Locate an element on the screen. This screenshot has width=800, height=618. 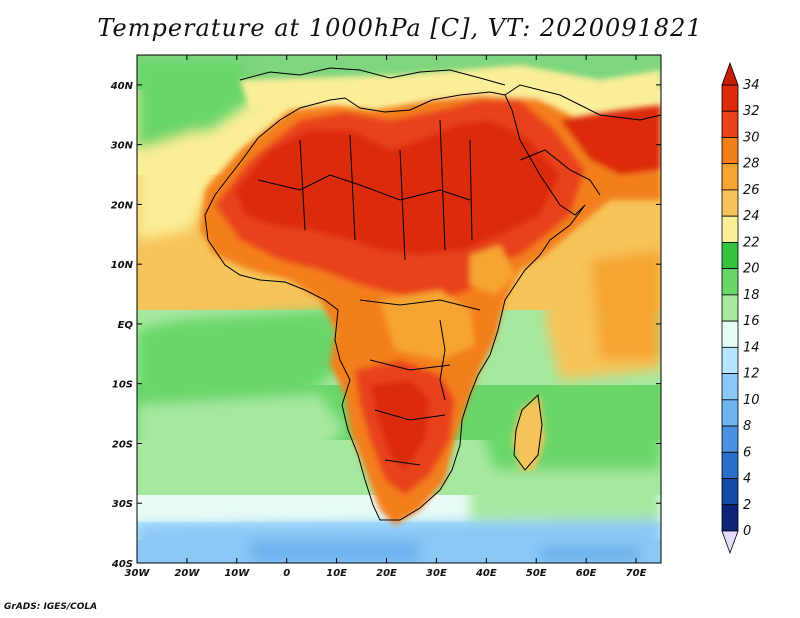
middle-east-coast is located at coordinates (582, 102).